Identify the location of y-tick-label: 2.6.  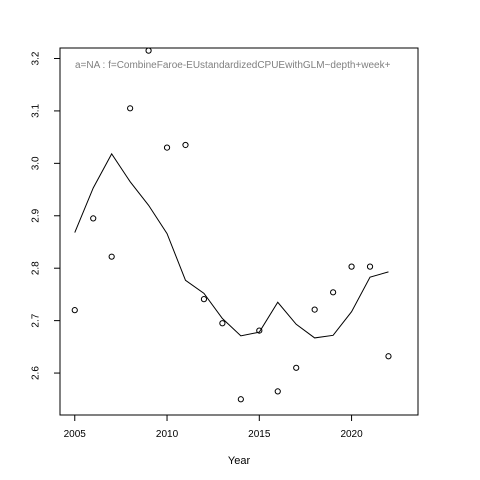
(36, 373).